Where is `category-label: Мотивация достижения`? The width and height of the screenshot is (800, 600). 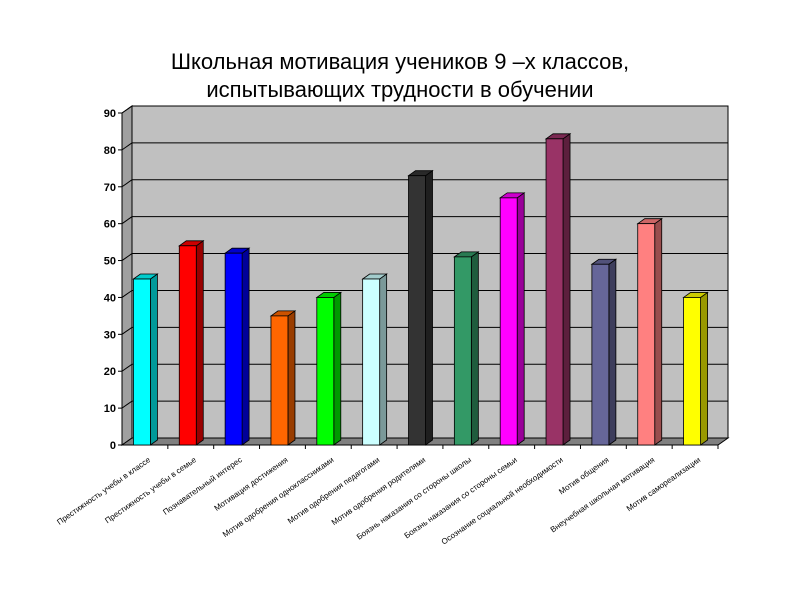
category-label: Мотивация достижения is located at coordinates (251, 484).